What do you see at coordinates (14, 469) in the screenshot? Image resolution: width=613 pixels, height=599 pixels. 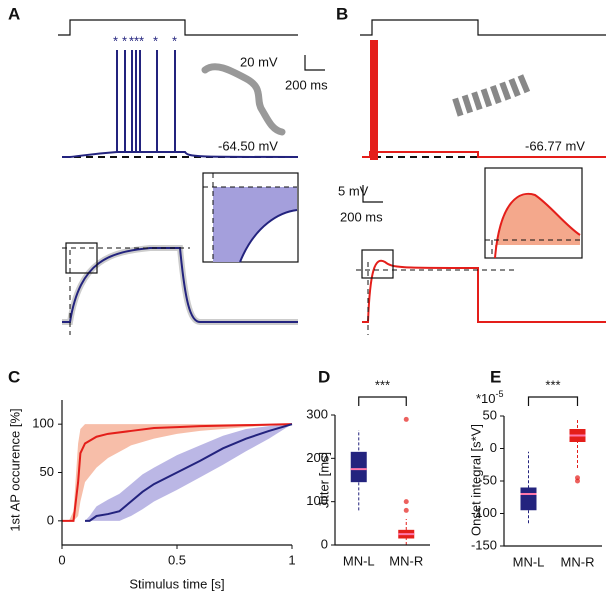 I see `y-label: 1st AP occurence [%]` at bounding box center [14, 469].